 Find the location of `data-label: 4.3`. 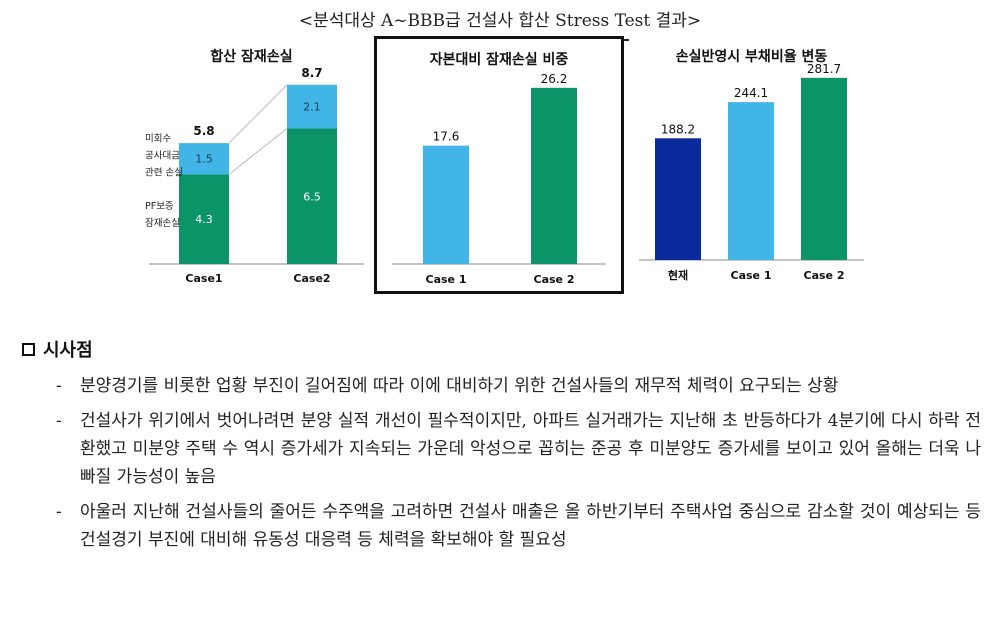

data-label: 4.3 is located at coordinates (204, 219).